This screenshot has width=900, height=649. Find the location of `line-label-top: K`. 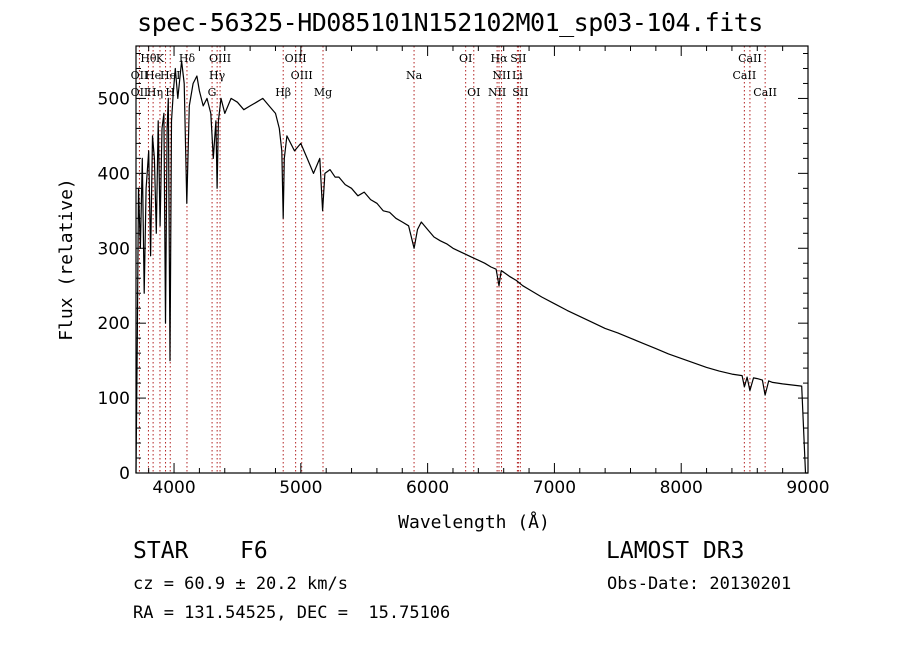

line-label-top: K is located at coordinates (160, 58).